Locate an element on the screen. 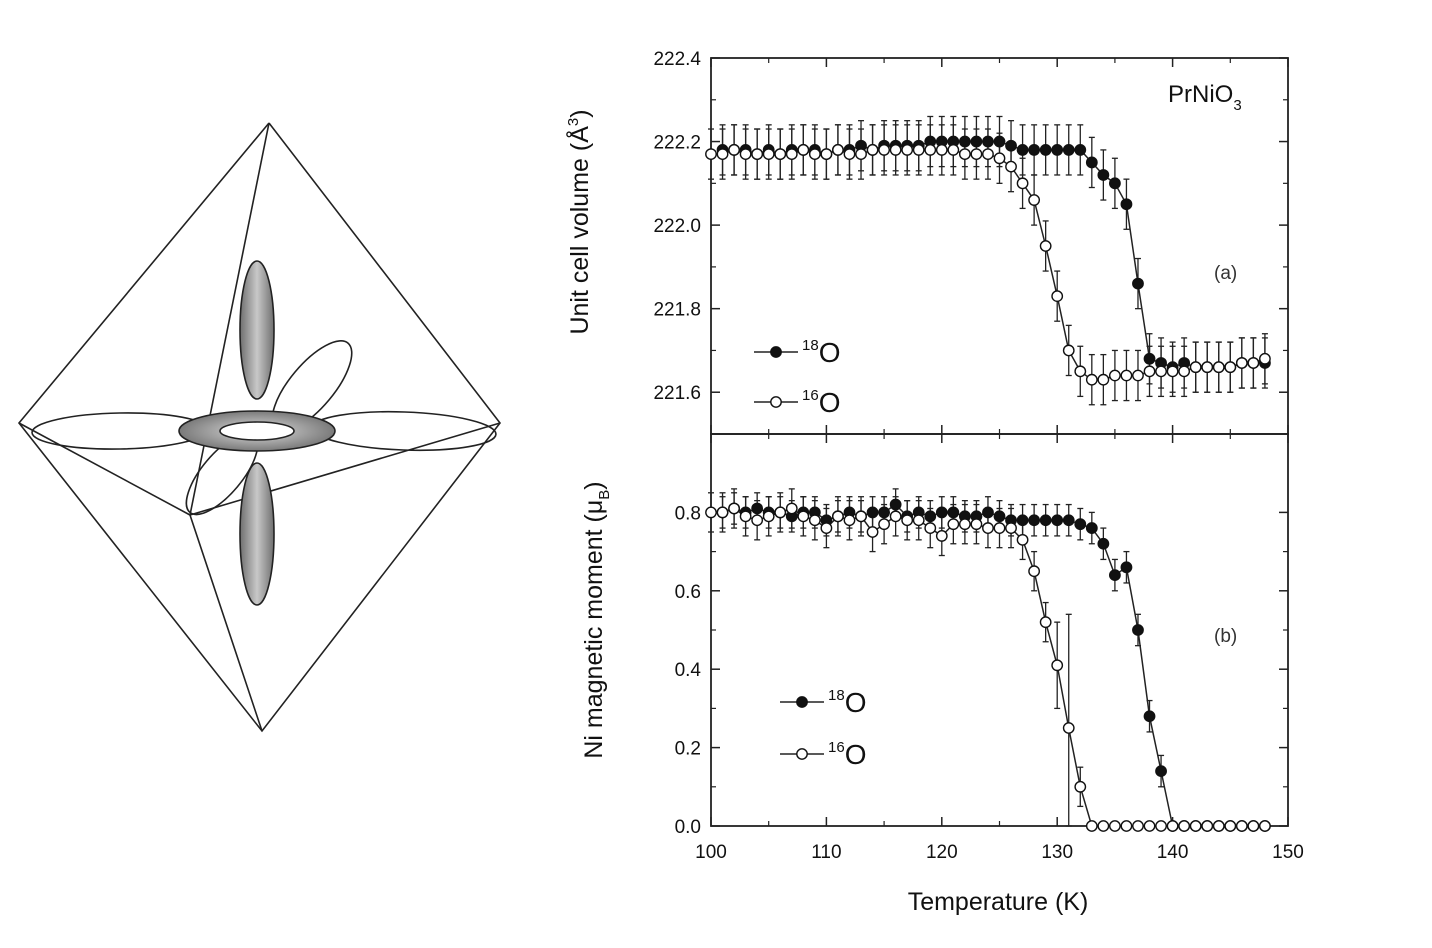 This screenshot has height=948, width=1432. panel-a-points is located at coordinates (988, 260).